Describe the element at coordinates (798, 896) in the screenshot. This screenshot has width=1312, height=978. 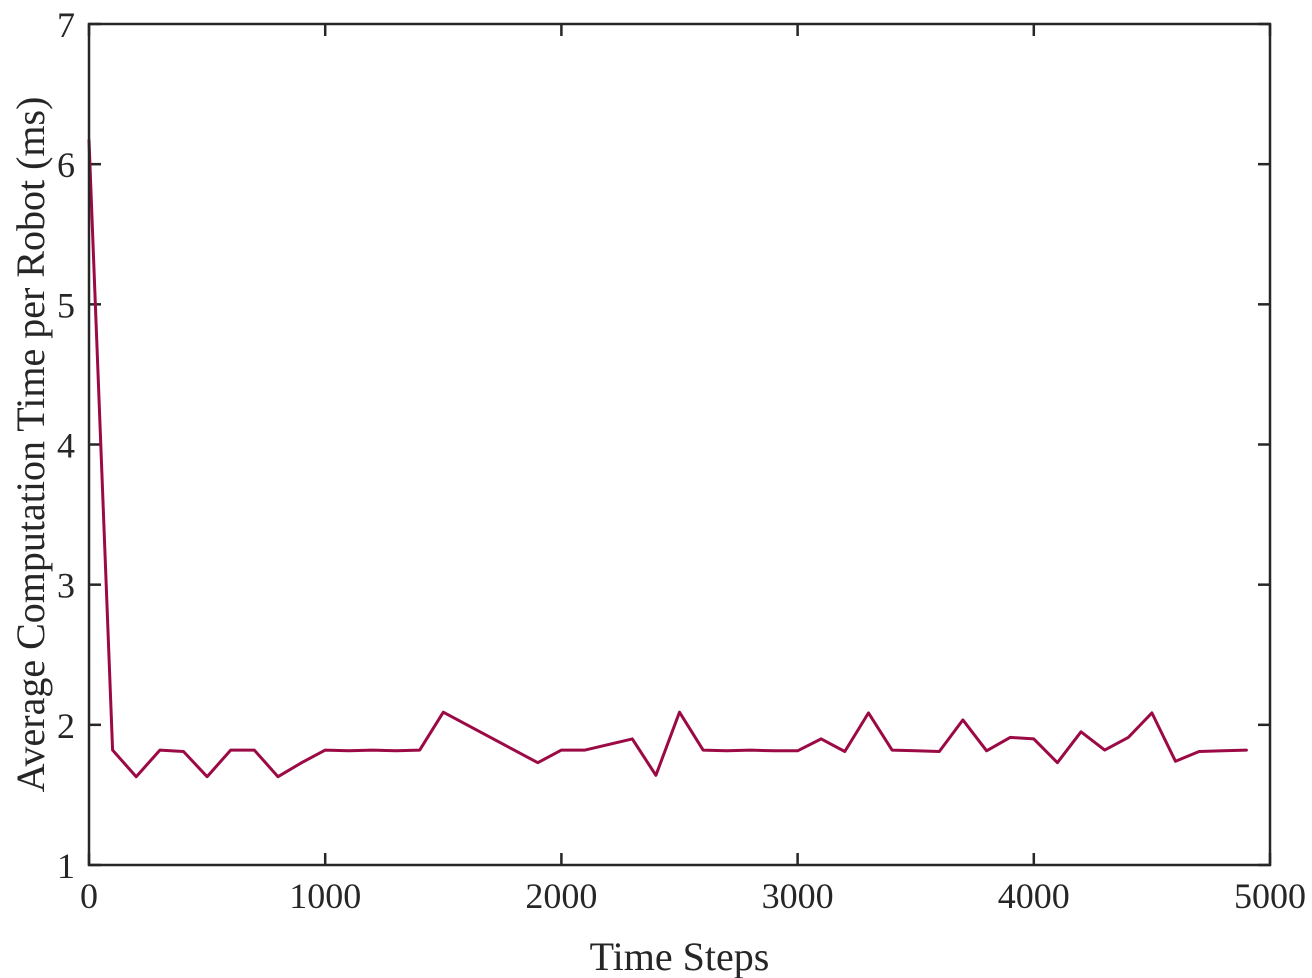
I see `x-tick-label: 3000` at that location.